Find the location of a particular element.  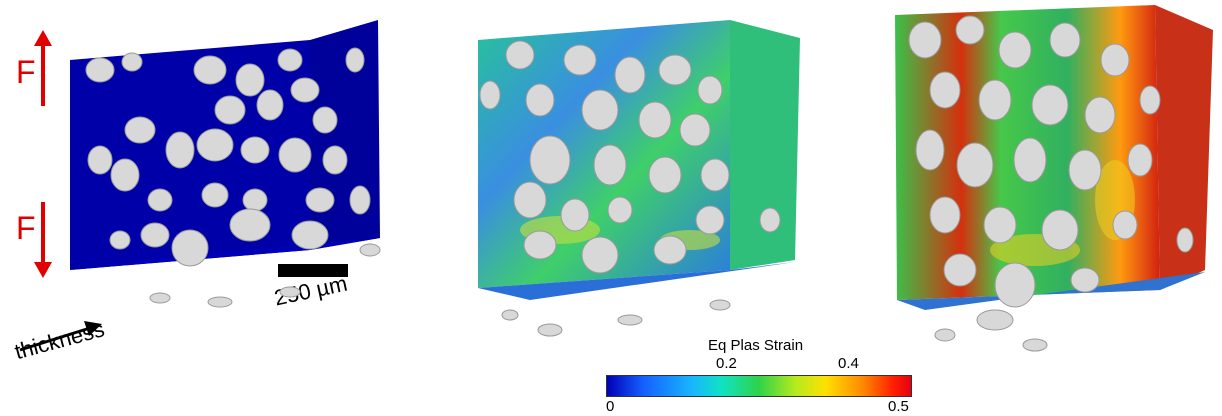

colorbar-gradient is located at coordinates (759, 386).